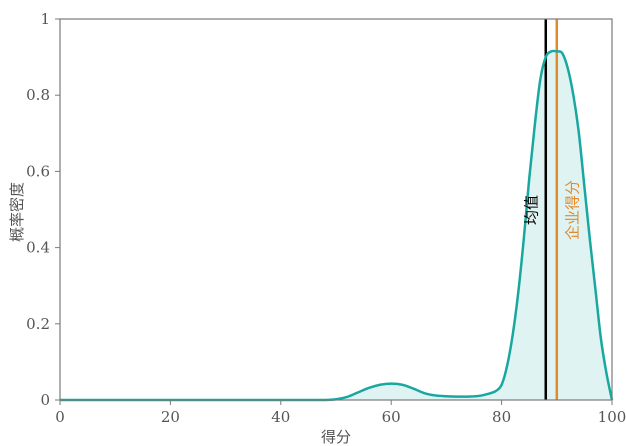 This screenshot has width=626, height=446. Describe the element at coordinates (17, 212) in the screenshot. I see `y-axis-label: 概率密度` at that location.